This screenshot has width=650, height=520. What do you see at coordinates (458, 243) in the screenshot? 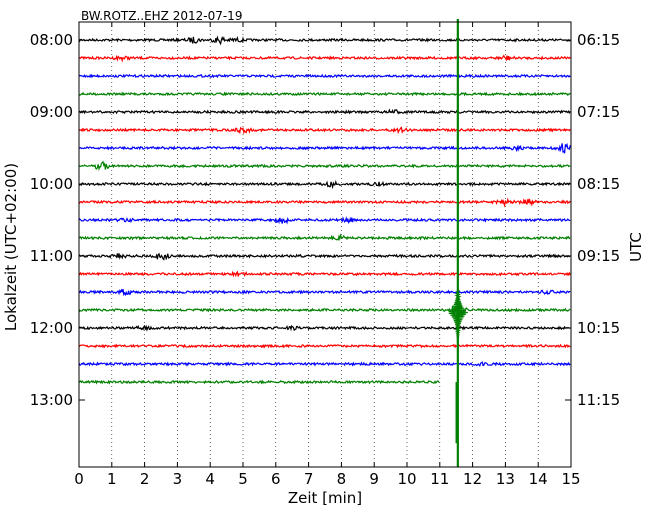
I see `event-marker-group` at bounding box center [458, 243].